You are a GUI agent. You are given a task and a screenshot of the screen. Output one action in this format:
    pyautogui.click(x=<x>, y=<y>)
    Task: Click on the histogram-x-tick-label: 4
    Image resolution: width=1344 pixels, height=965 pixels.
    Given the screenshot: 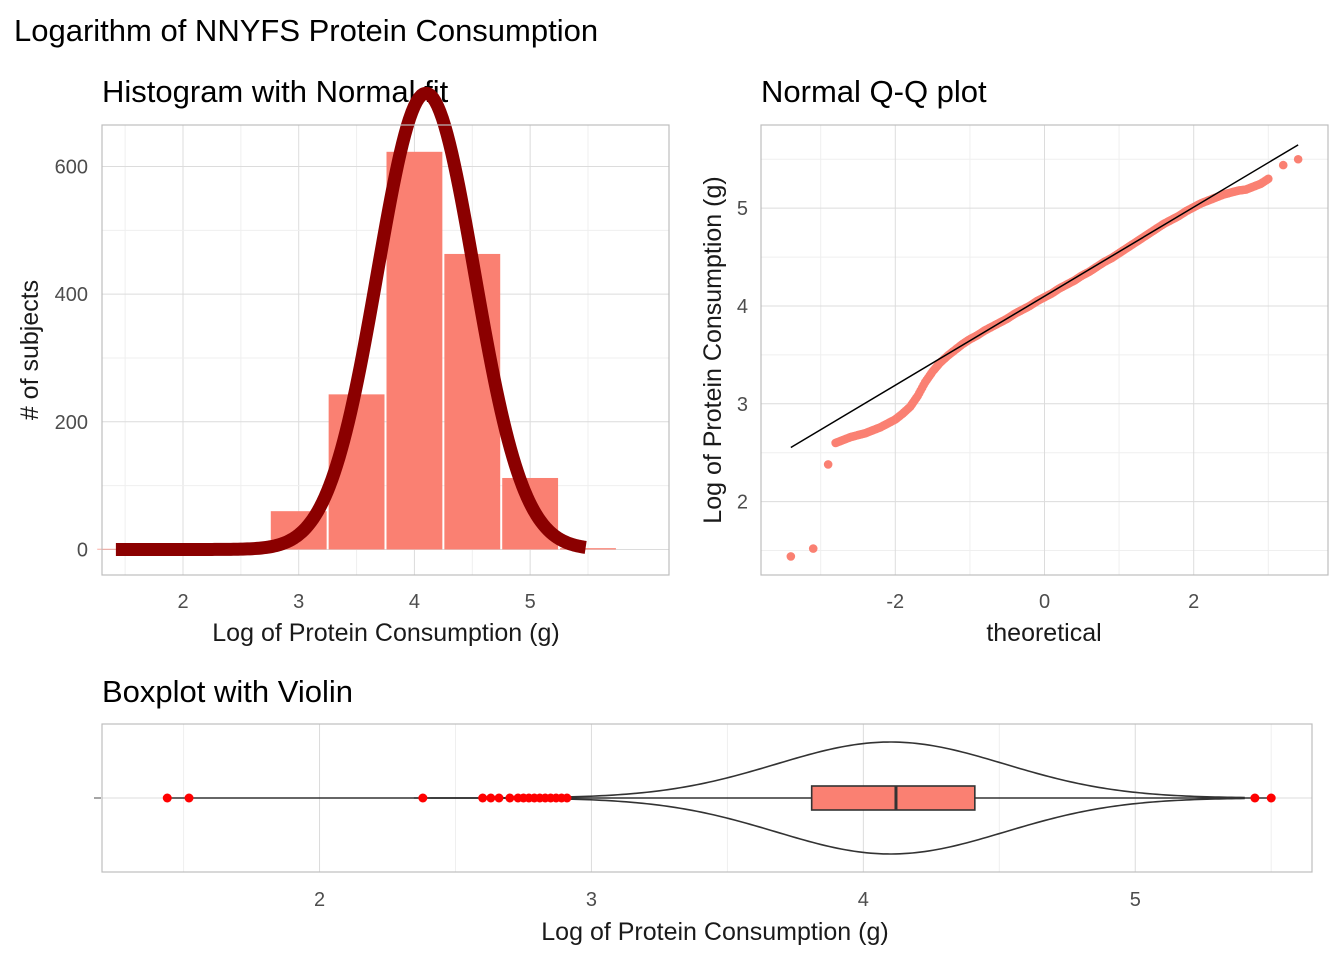 What is the action you would take?
    pyautogui.click(x=414, y=602)
    